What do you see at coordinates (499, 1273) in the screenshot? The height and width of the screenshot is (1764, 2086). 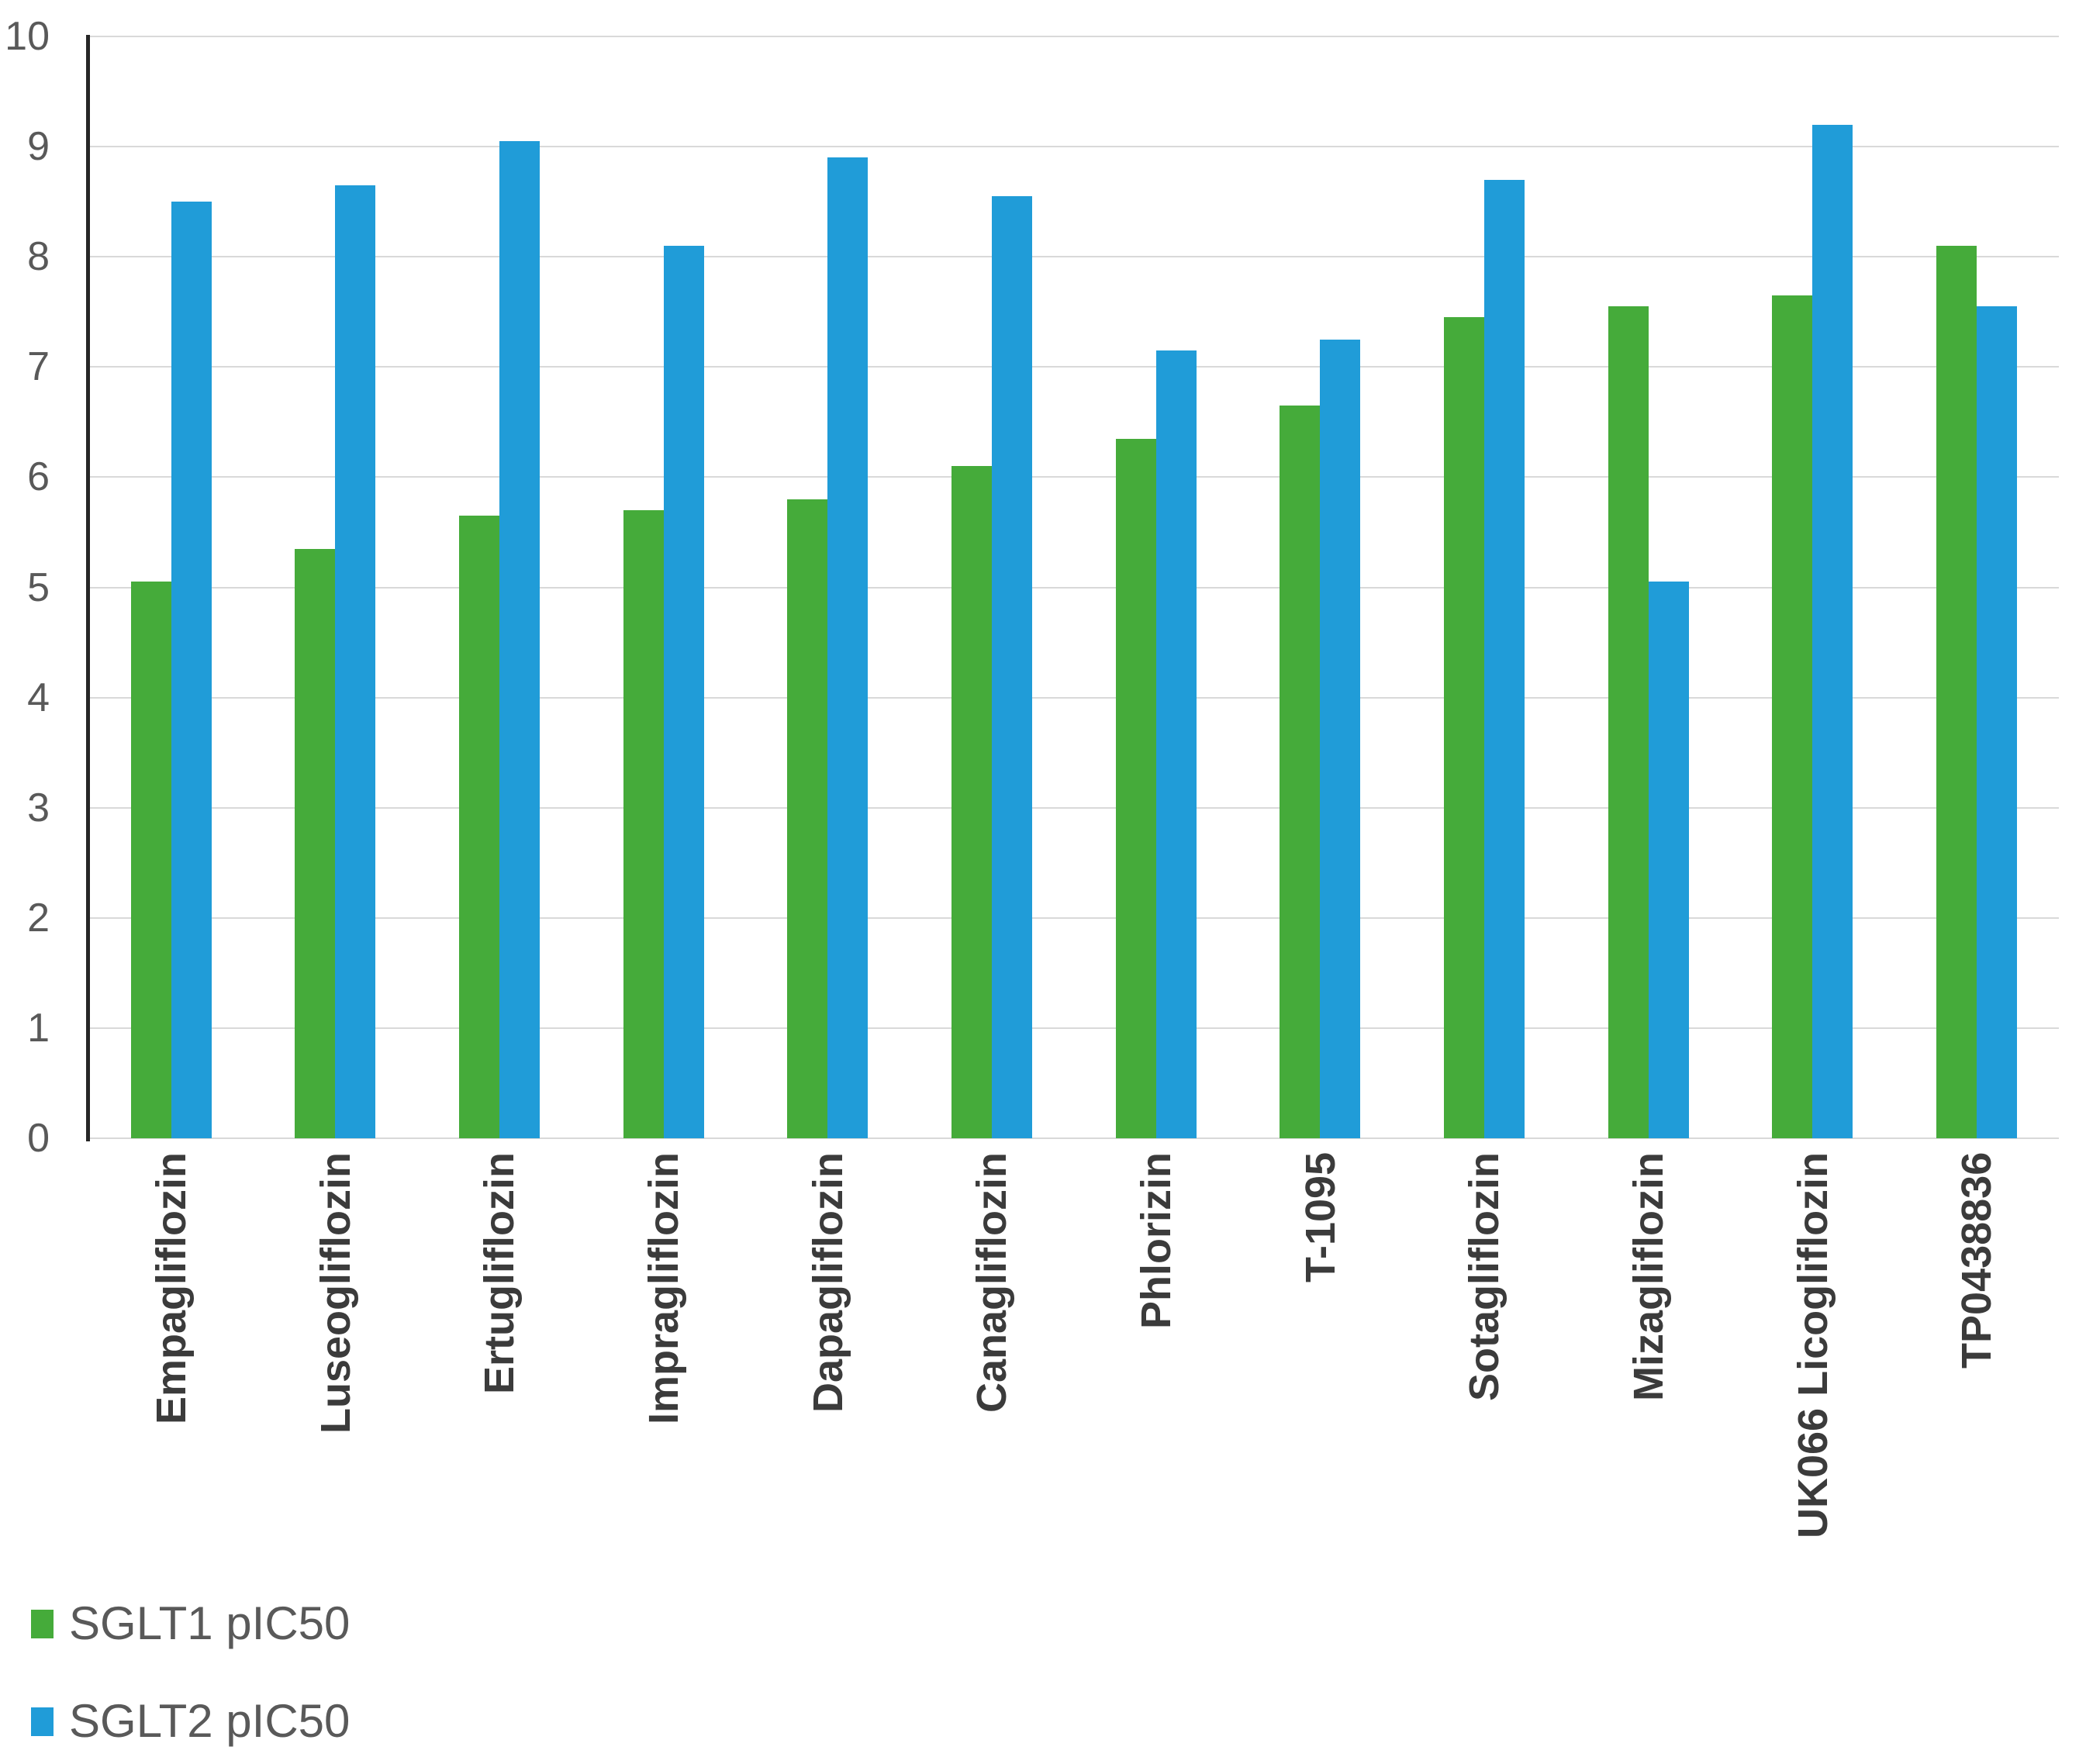 I see `x-category-label-3: Ertugliflozin` at bounding box center [499, 1273].